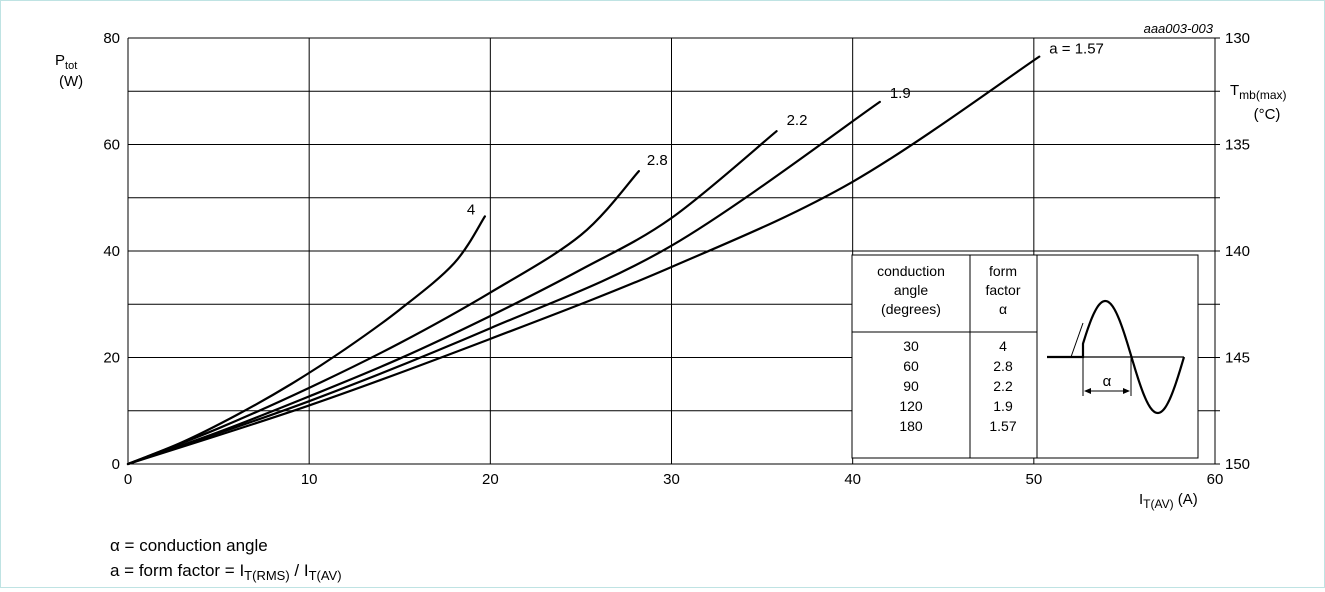 The width and height of the screenshot is (1325, 592). I want to click on x-axis-label: IT(AV) (A), so click(1168, 501).